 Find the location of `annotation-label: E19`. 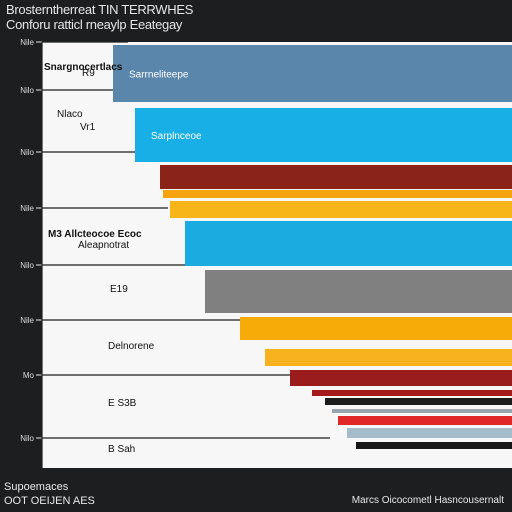

annotation-label: E19 is located at coordinates (119, 289).